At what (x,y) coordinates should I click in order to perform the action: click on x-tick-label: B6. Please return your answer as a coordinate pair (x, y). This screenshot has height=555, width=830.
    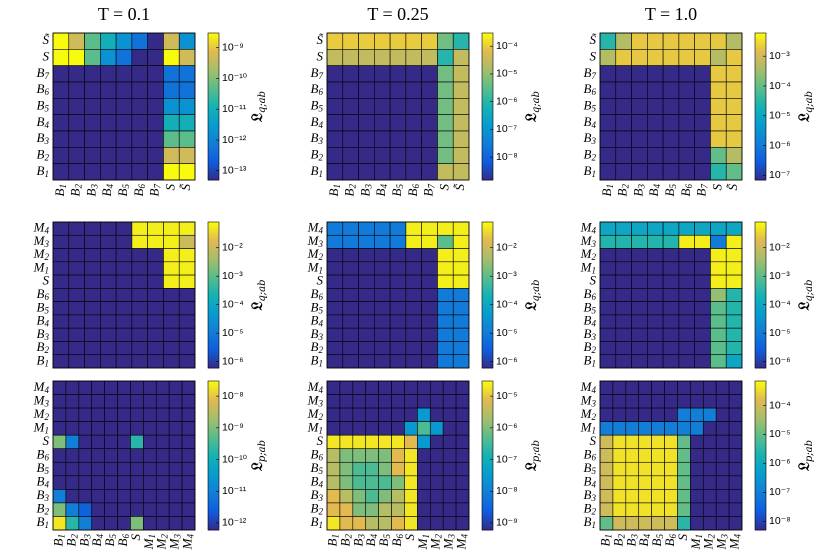
    Looking at the image, I should click on (397, 540).